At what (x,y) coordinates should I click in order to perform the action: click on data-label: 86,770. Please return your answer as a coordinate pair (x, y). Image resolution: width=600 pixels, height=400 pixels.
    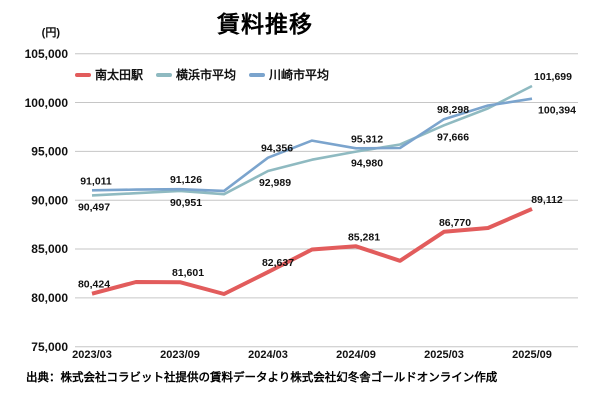
    Looking at the image, I should click on (455, 223).